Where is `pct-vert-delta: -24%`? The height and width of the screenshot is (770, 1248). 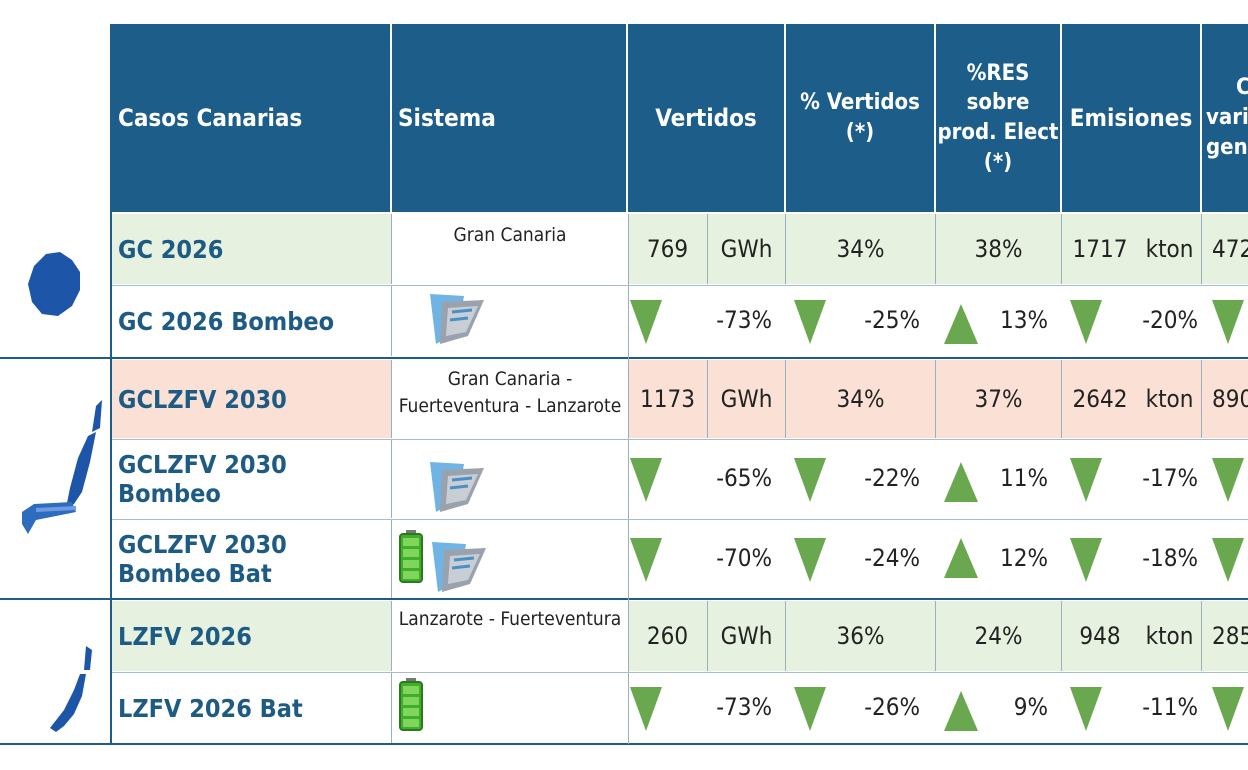 pct-vert-delta: -24% is located at coordinates (892, 558).